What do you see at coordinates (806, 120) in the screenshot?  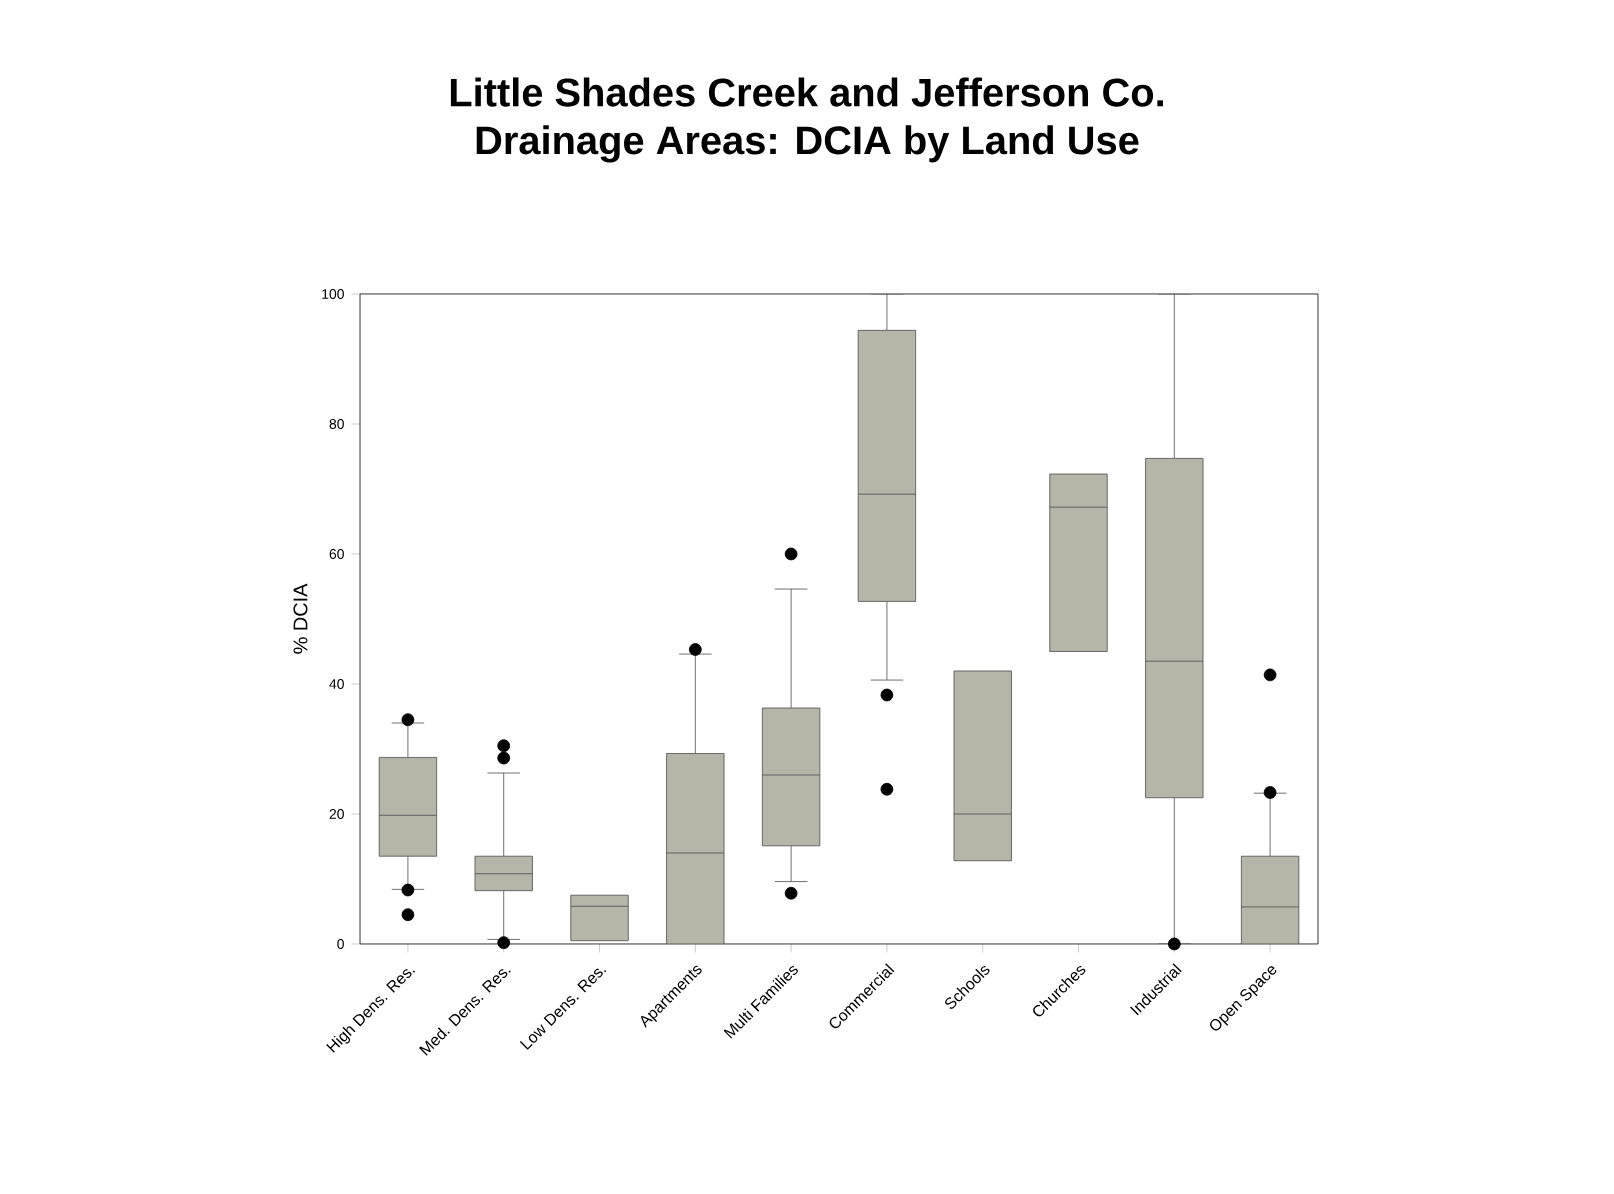 I see `chart-title: Little Shades Creek and Jefferson Co. Drainage Areas: DCIA by Land Use` at bounding box center [806, 120].